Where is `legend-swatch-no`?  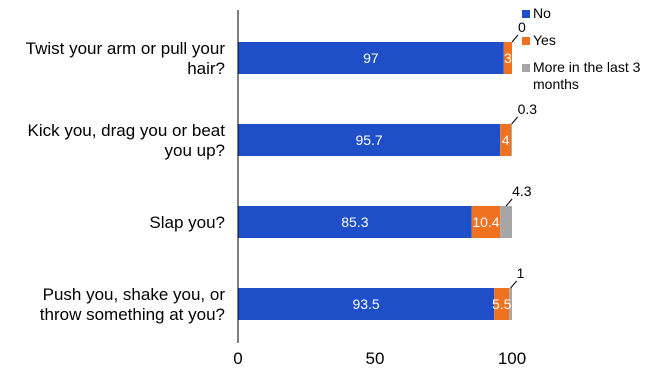
legend-swatch-no is located at coordinates (526, 14).